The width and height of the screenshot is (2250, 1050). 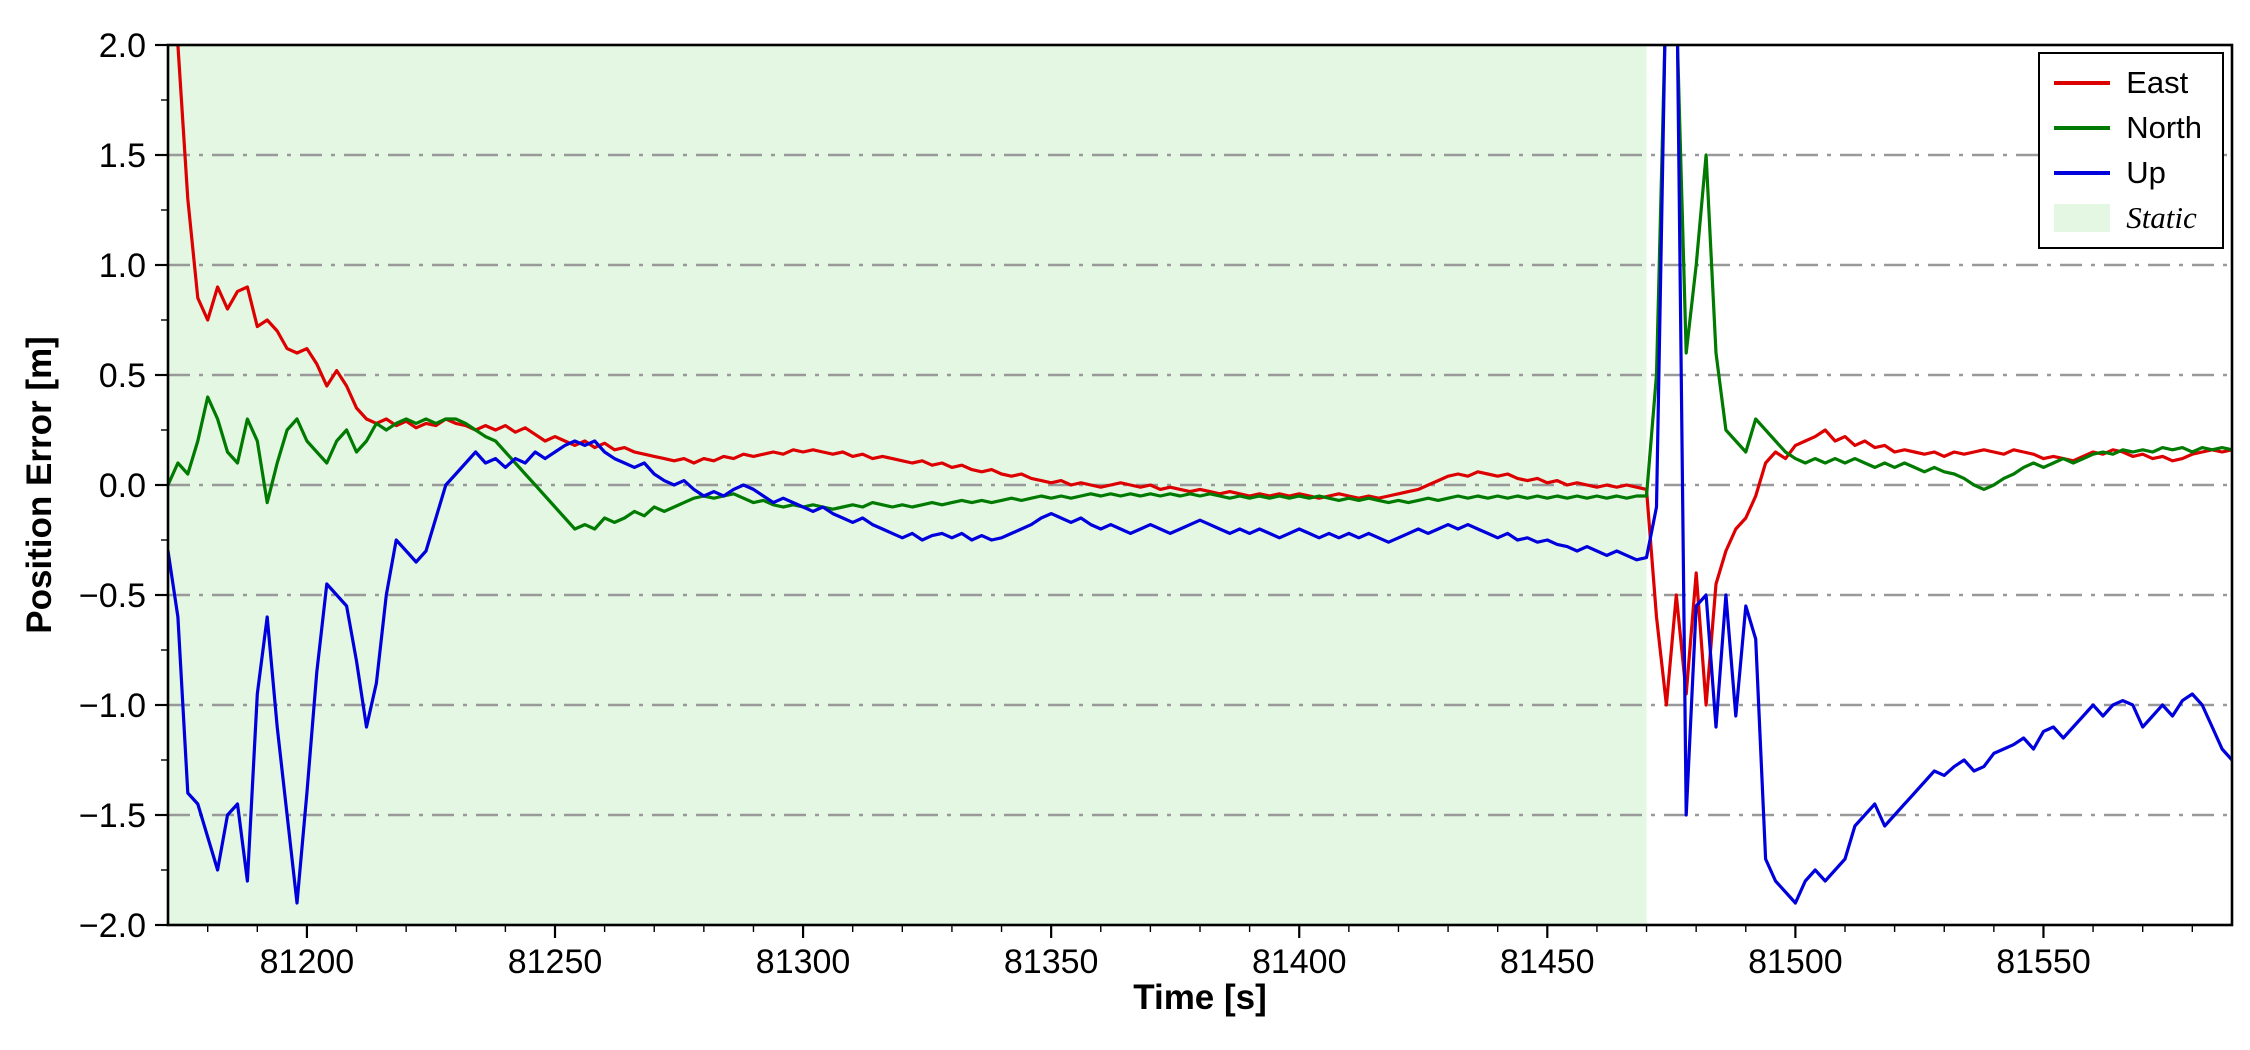 What do you see at coordinates (307, 962) in the screenshot?
I see `x-tick-label: 81200` at bounding box center [307, 962].